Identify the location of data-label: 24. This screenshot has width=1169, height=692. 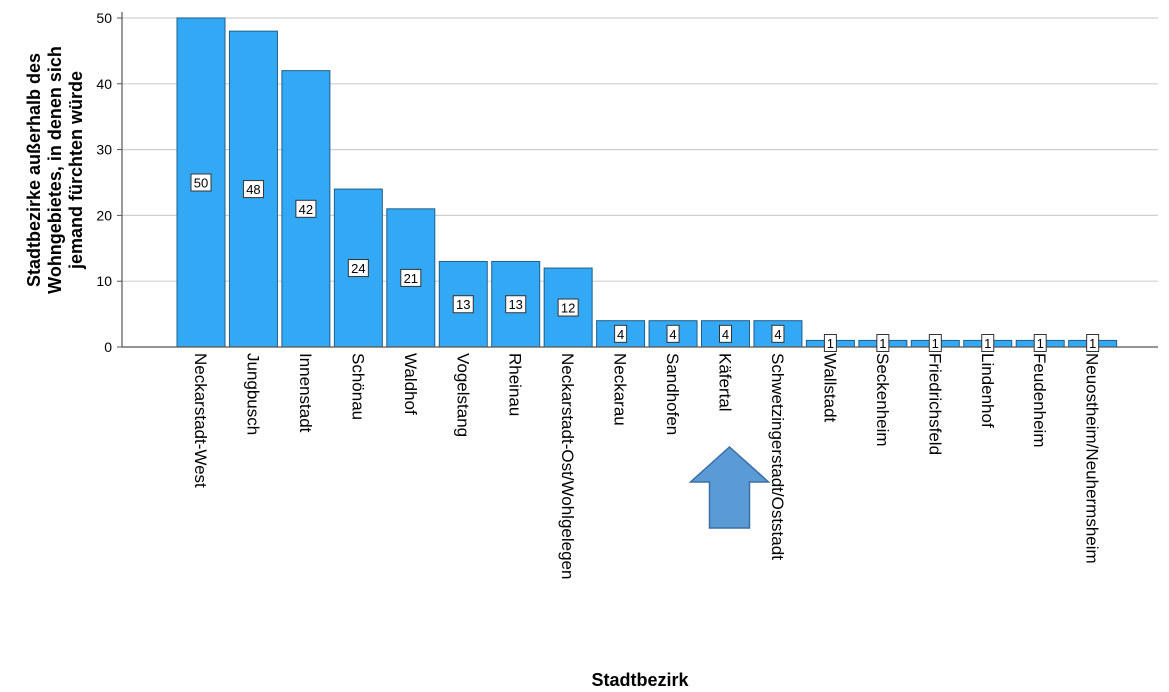
(358, 268).